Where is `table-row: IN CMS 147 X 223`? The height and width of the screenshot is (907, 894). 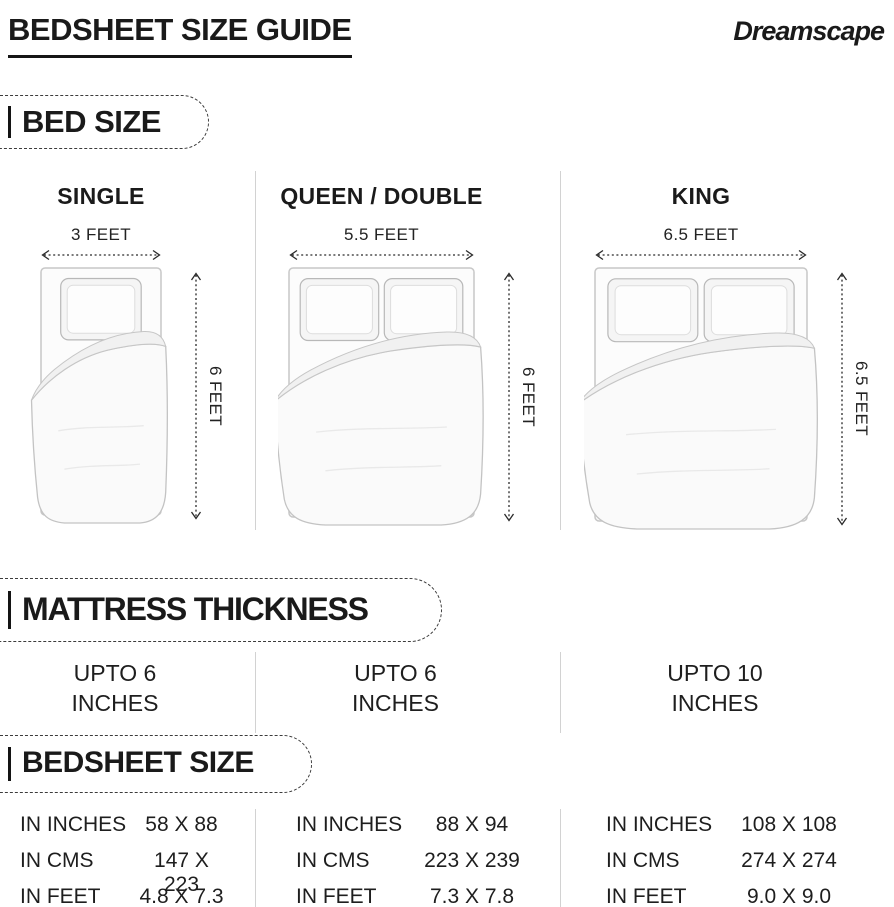 table-row: IN CMS 147 X 223 is located at coordinates (122, 872).